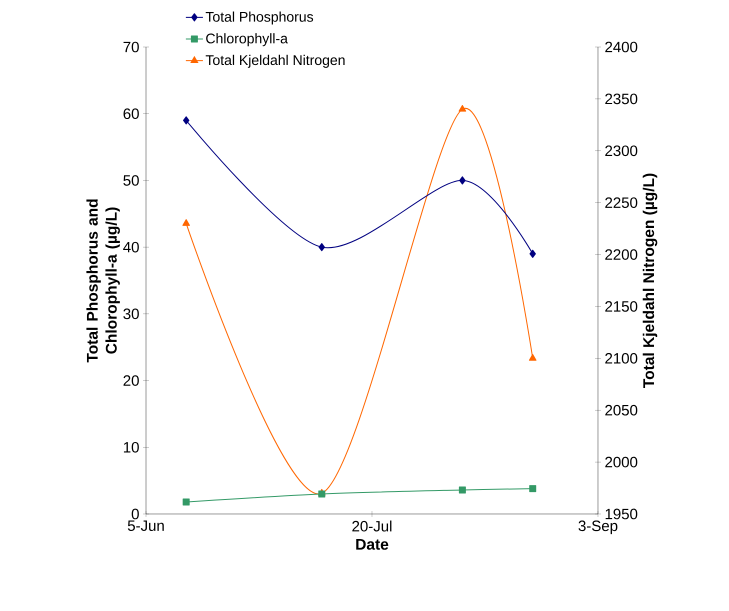  What do you see at coordinates (275, 61) in the screenshot?
I see `legend-label: Total Kjeldahl Nitrogen` at bounding box center [275, 61].